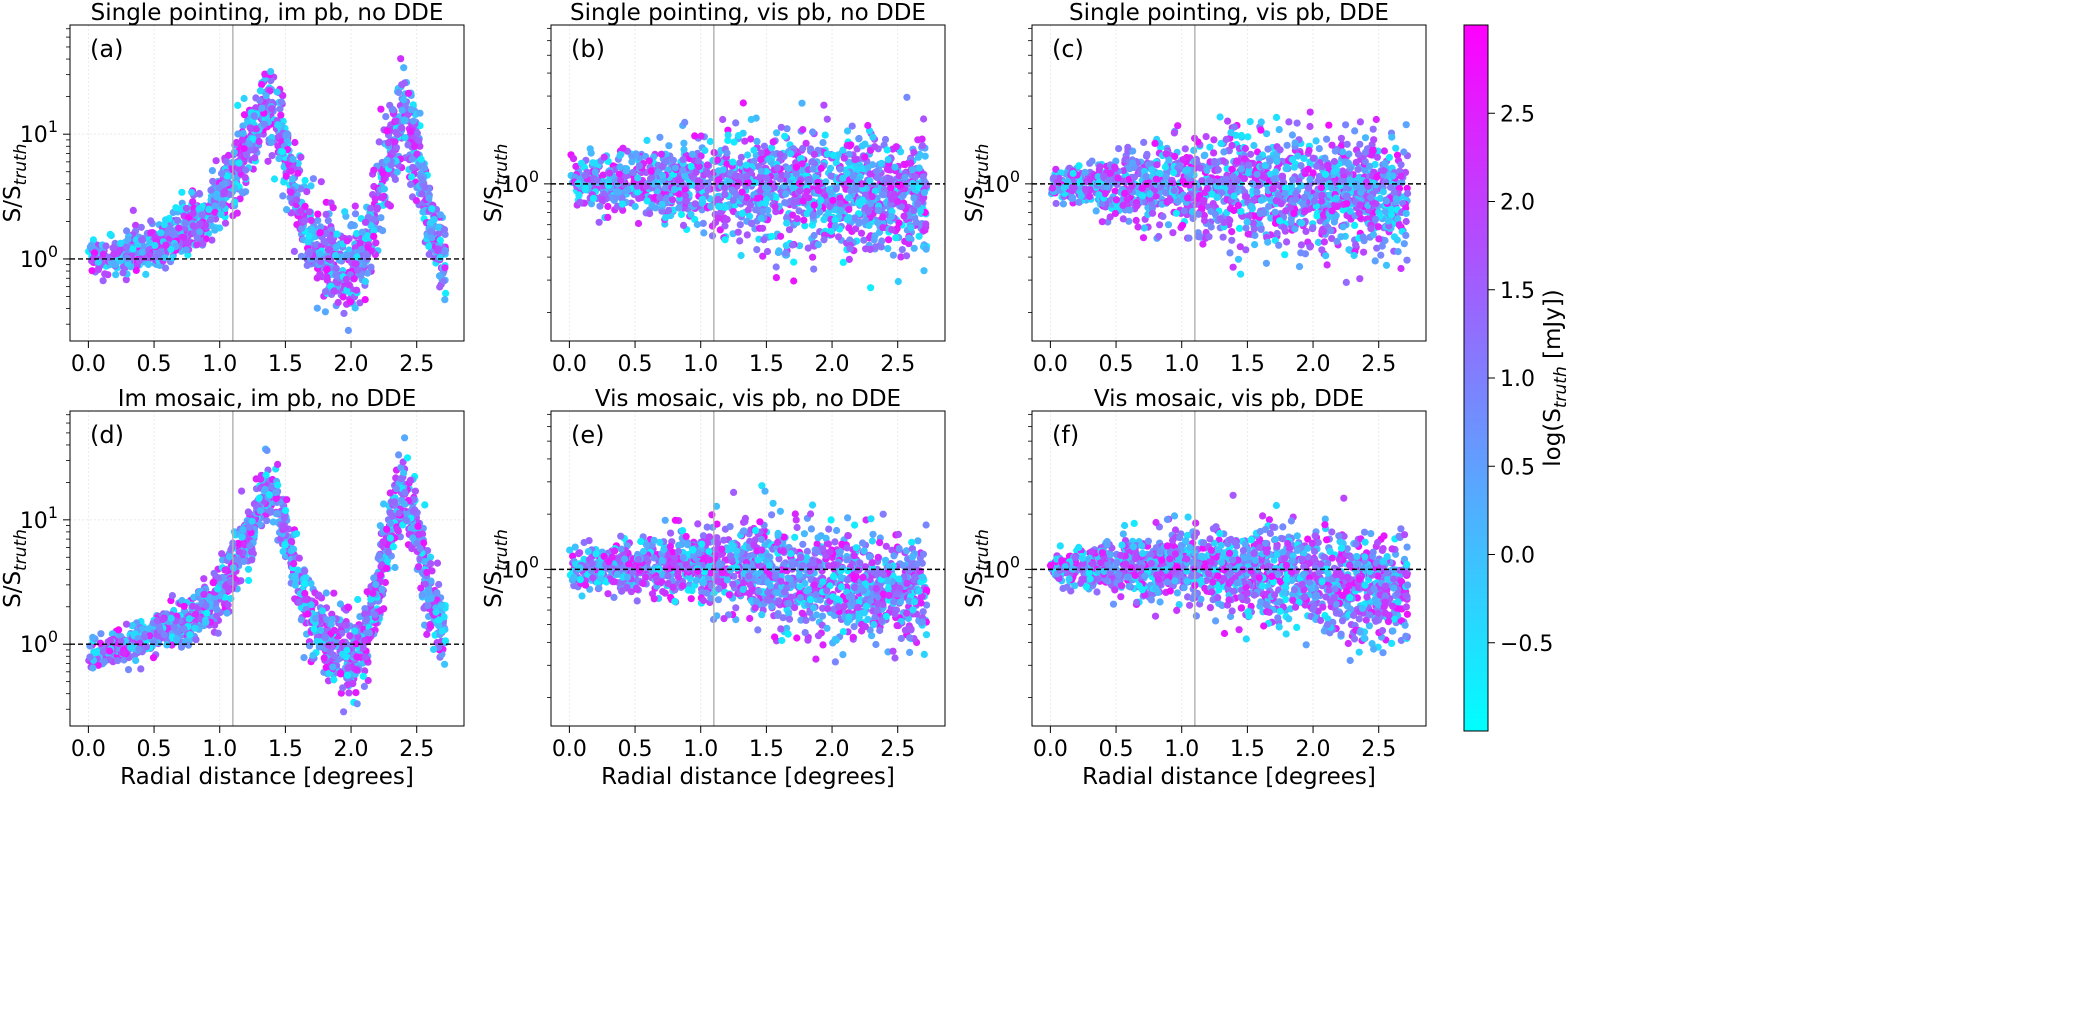  What do you see at coordinates (1050, 364) in the screenshot?
I see `x-tick-label: 0.0` at bounding box center [1050, 364].